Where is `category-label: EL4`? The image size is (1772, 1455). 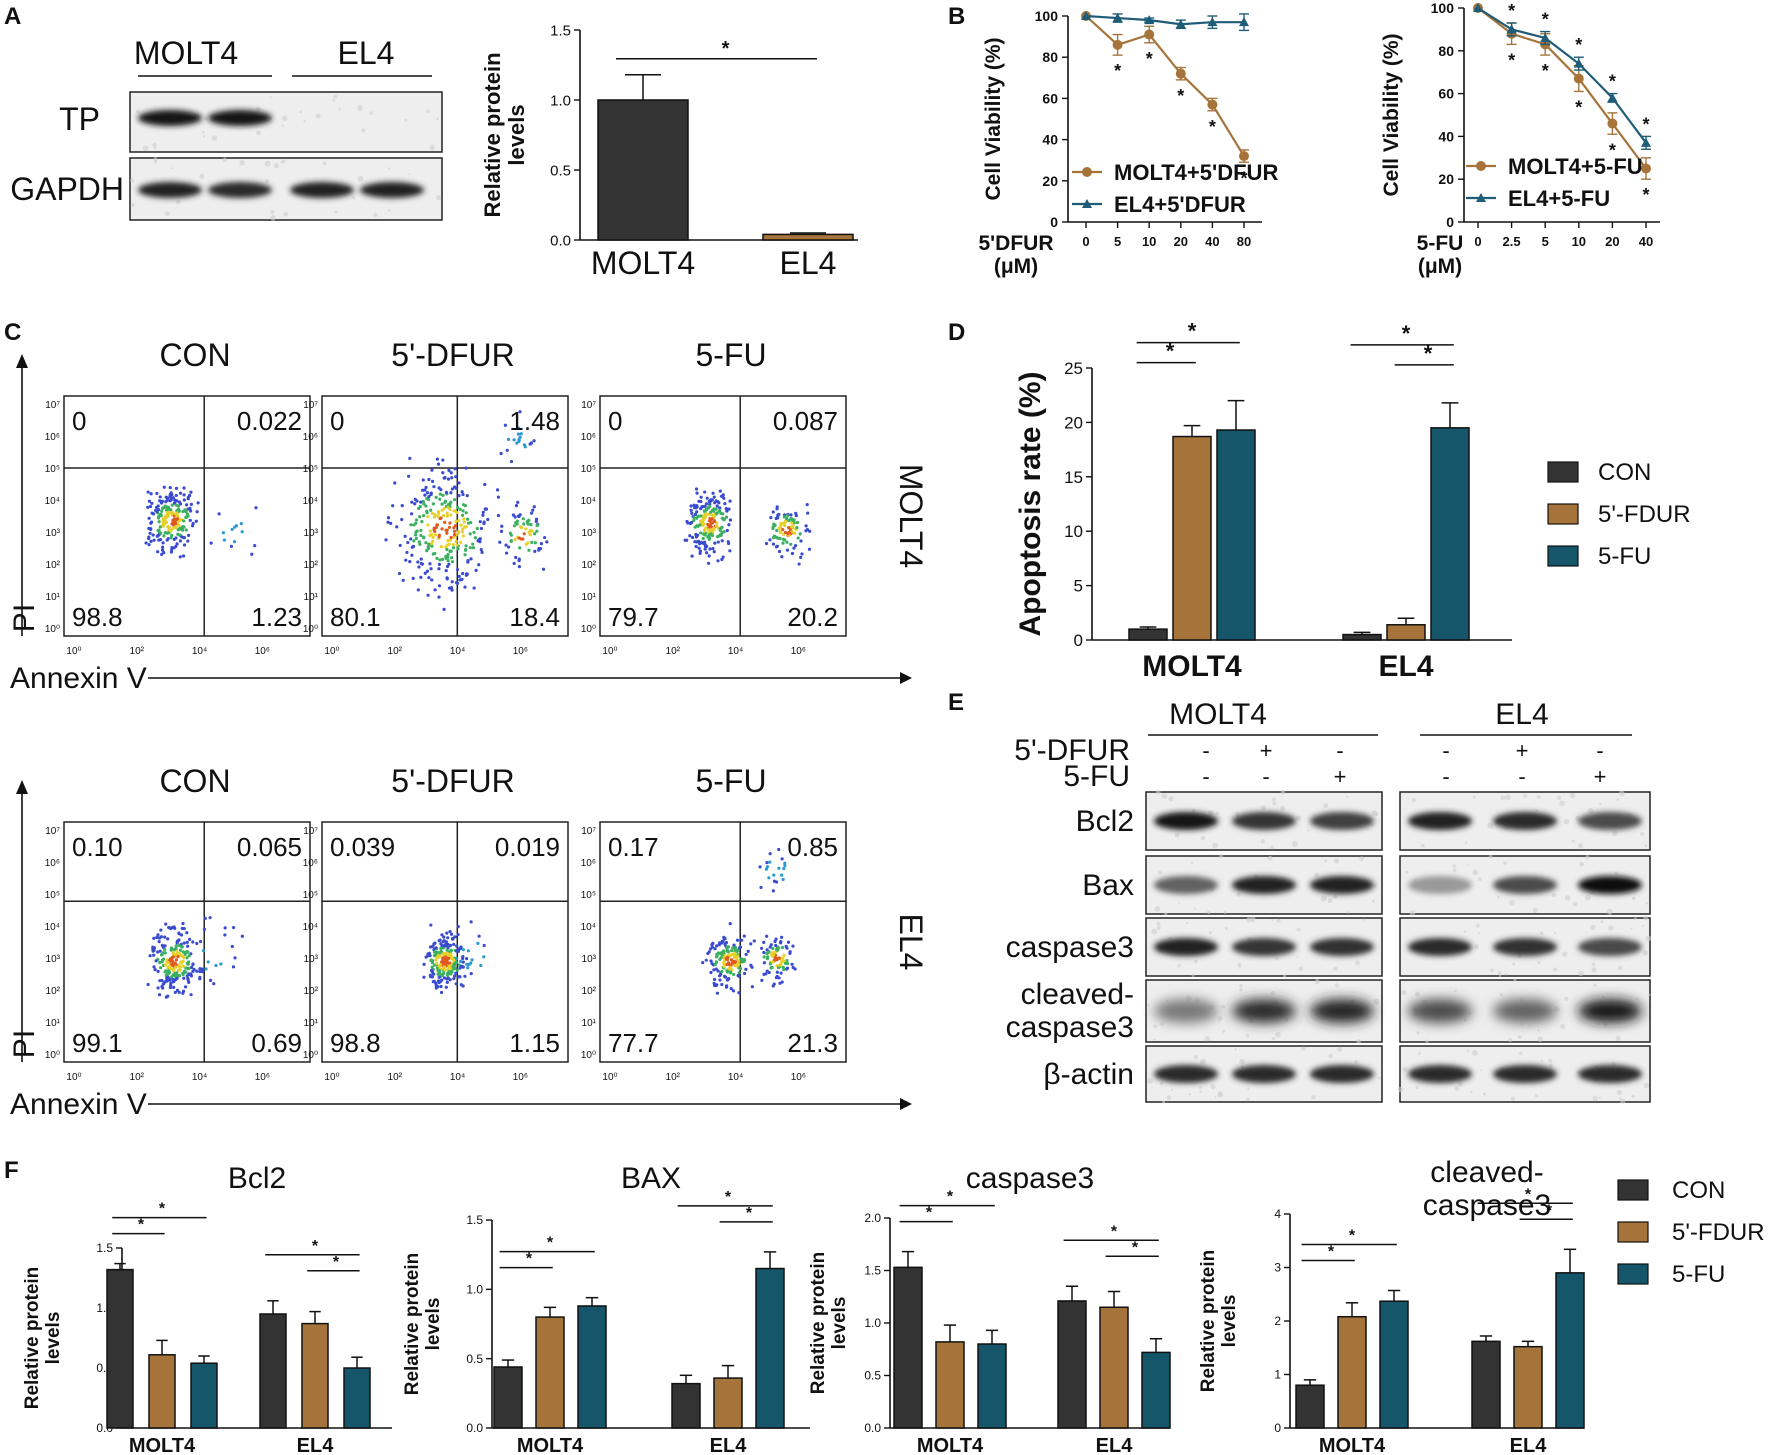 category-label: EL4 is located at coordinates (1405, 666).